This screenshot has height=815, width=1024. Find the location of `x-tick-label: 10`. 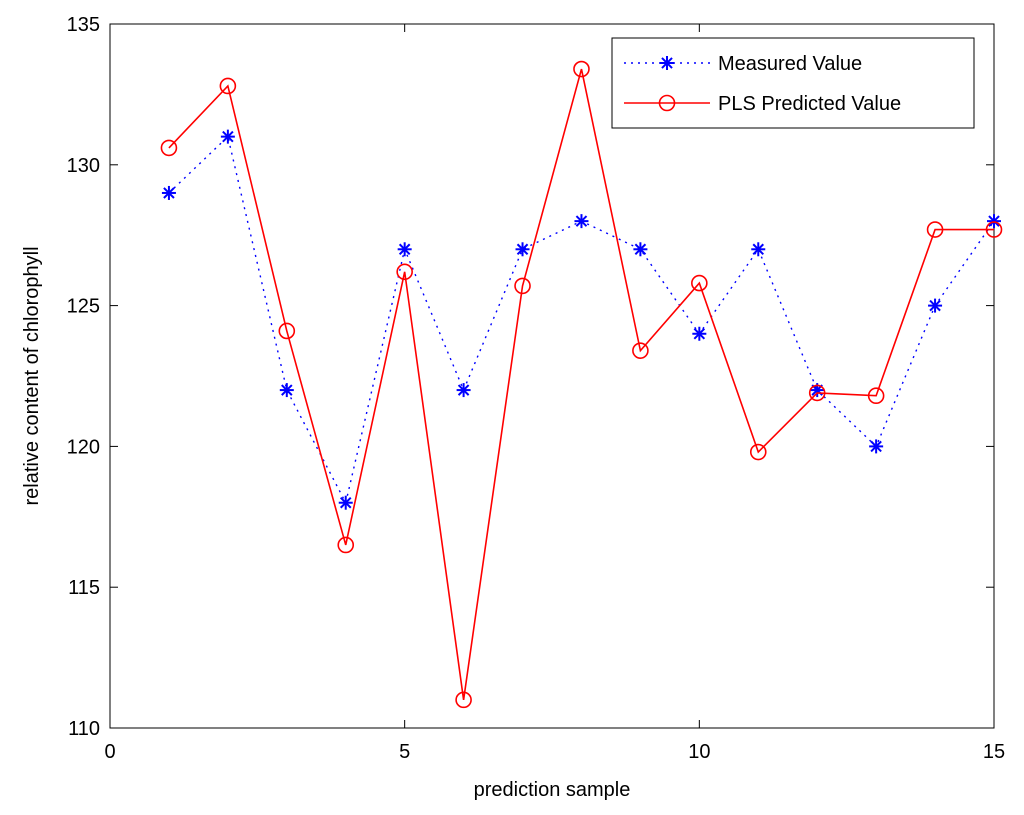

x-tick-label: 10 is located at coordinates (699, 752).